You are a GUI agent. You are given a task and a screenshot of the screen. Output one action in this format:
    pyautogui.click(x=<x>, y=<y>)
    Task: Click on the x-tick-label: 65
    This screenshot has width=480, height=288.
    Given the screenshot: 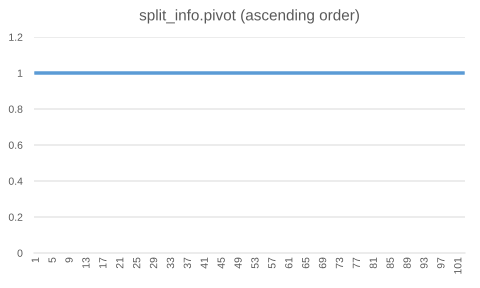 What is the action you would take?
    pyautogui.click(x=306, y=263)
    